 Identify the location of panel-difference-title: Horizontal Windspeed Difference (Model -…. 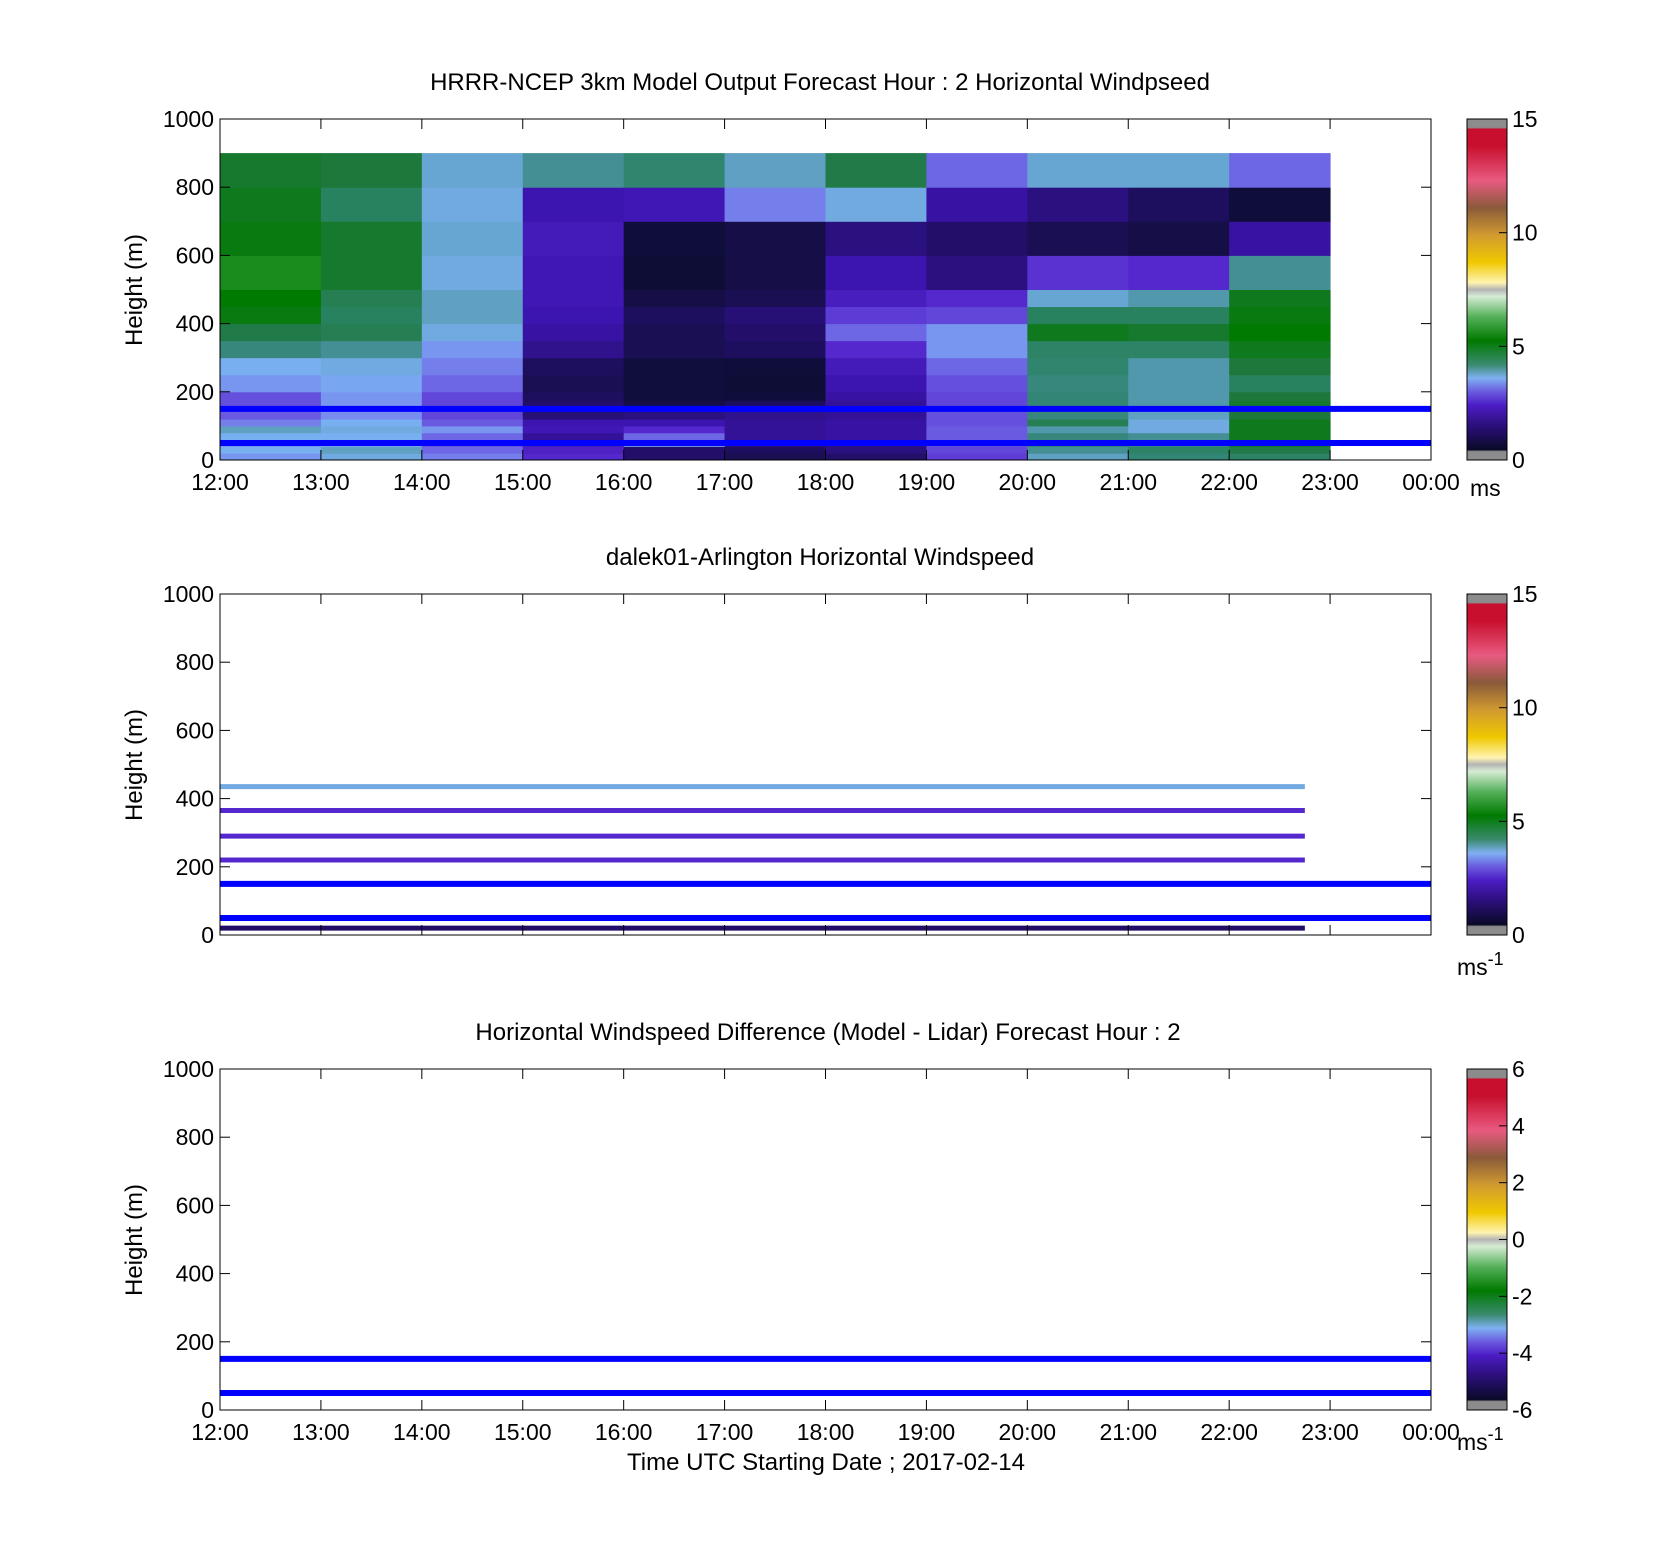
(827, 1032).